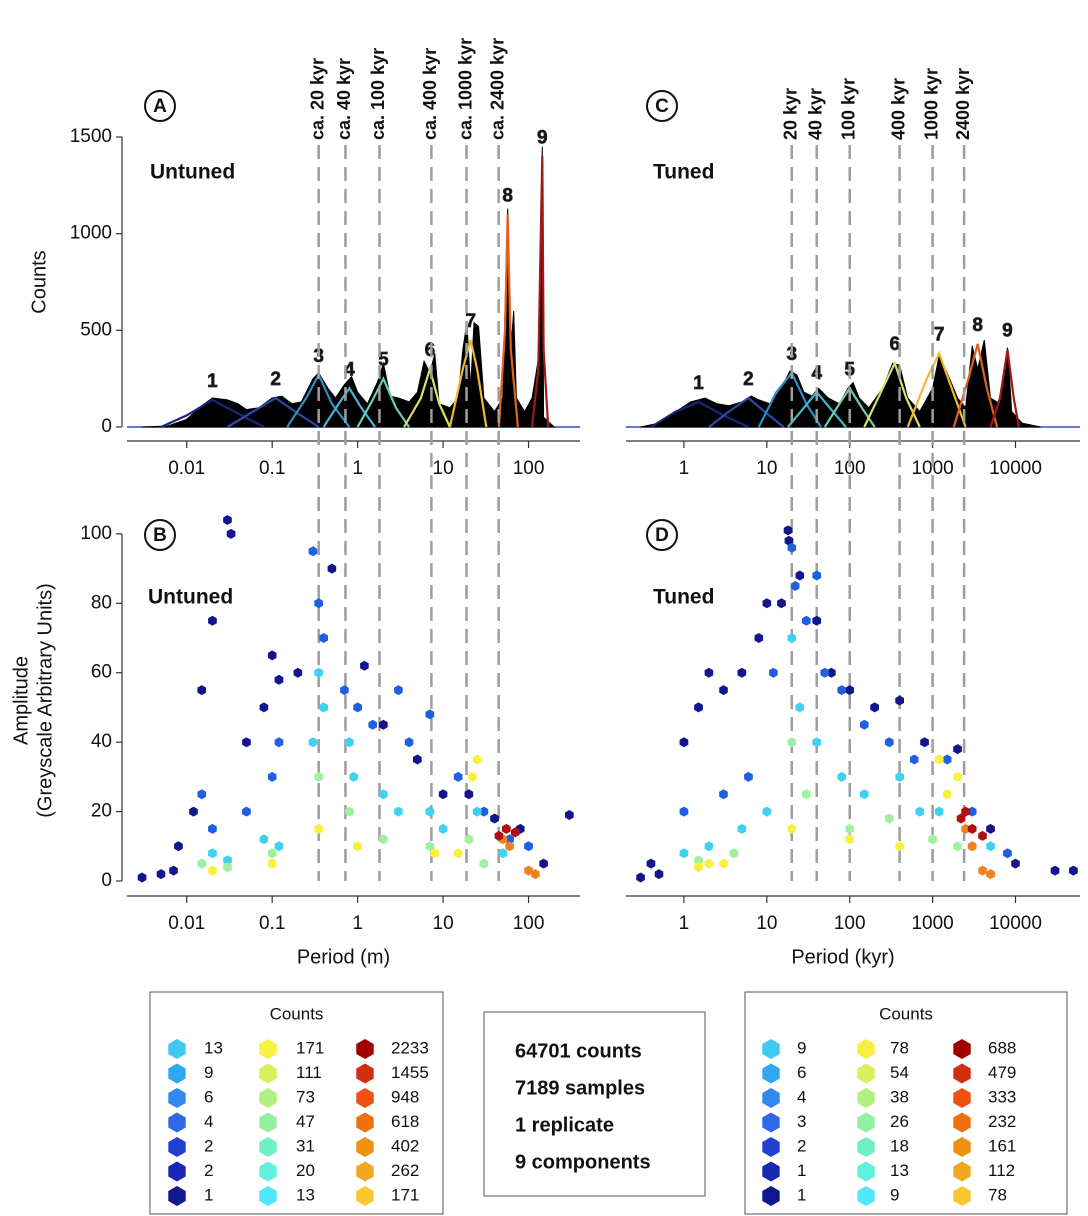 This screenshot has width=1088, height=1216. Describe the element at coordinates (842, 957) in the screenshot. I see `x-axis-title: Period (kyr)` at that location.